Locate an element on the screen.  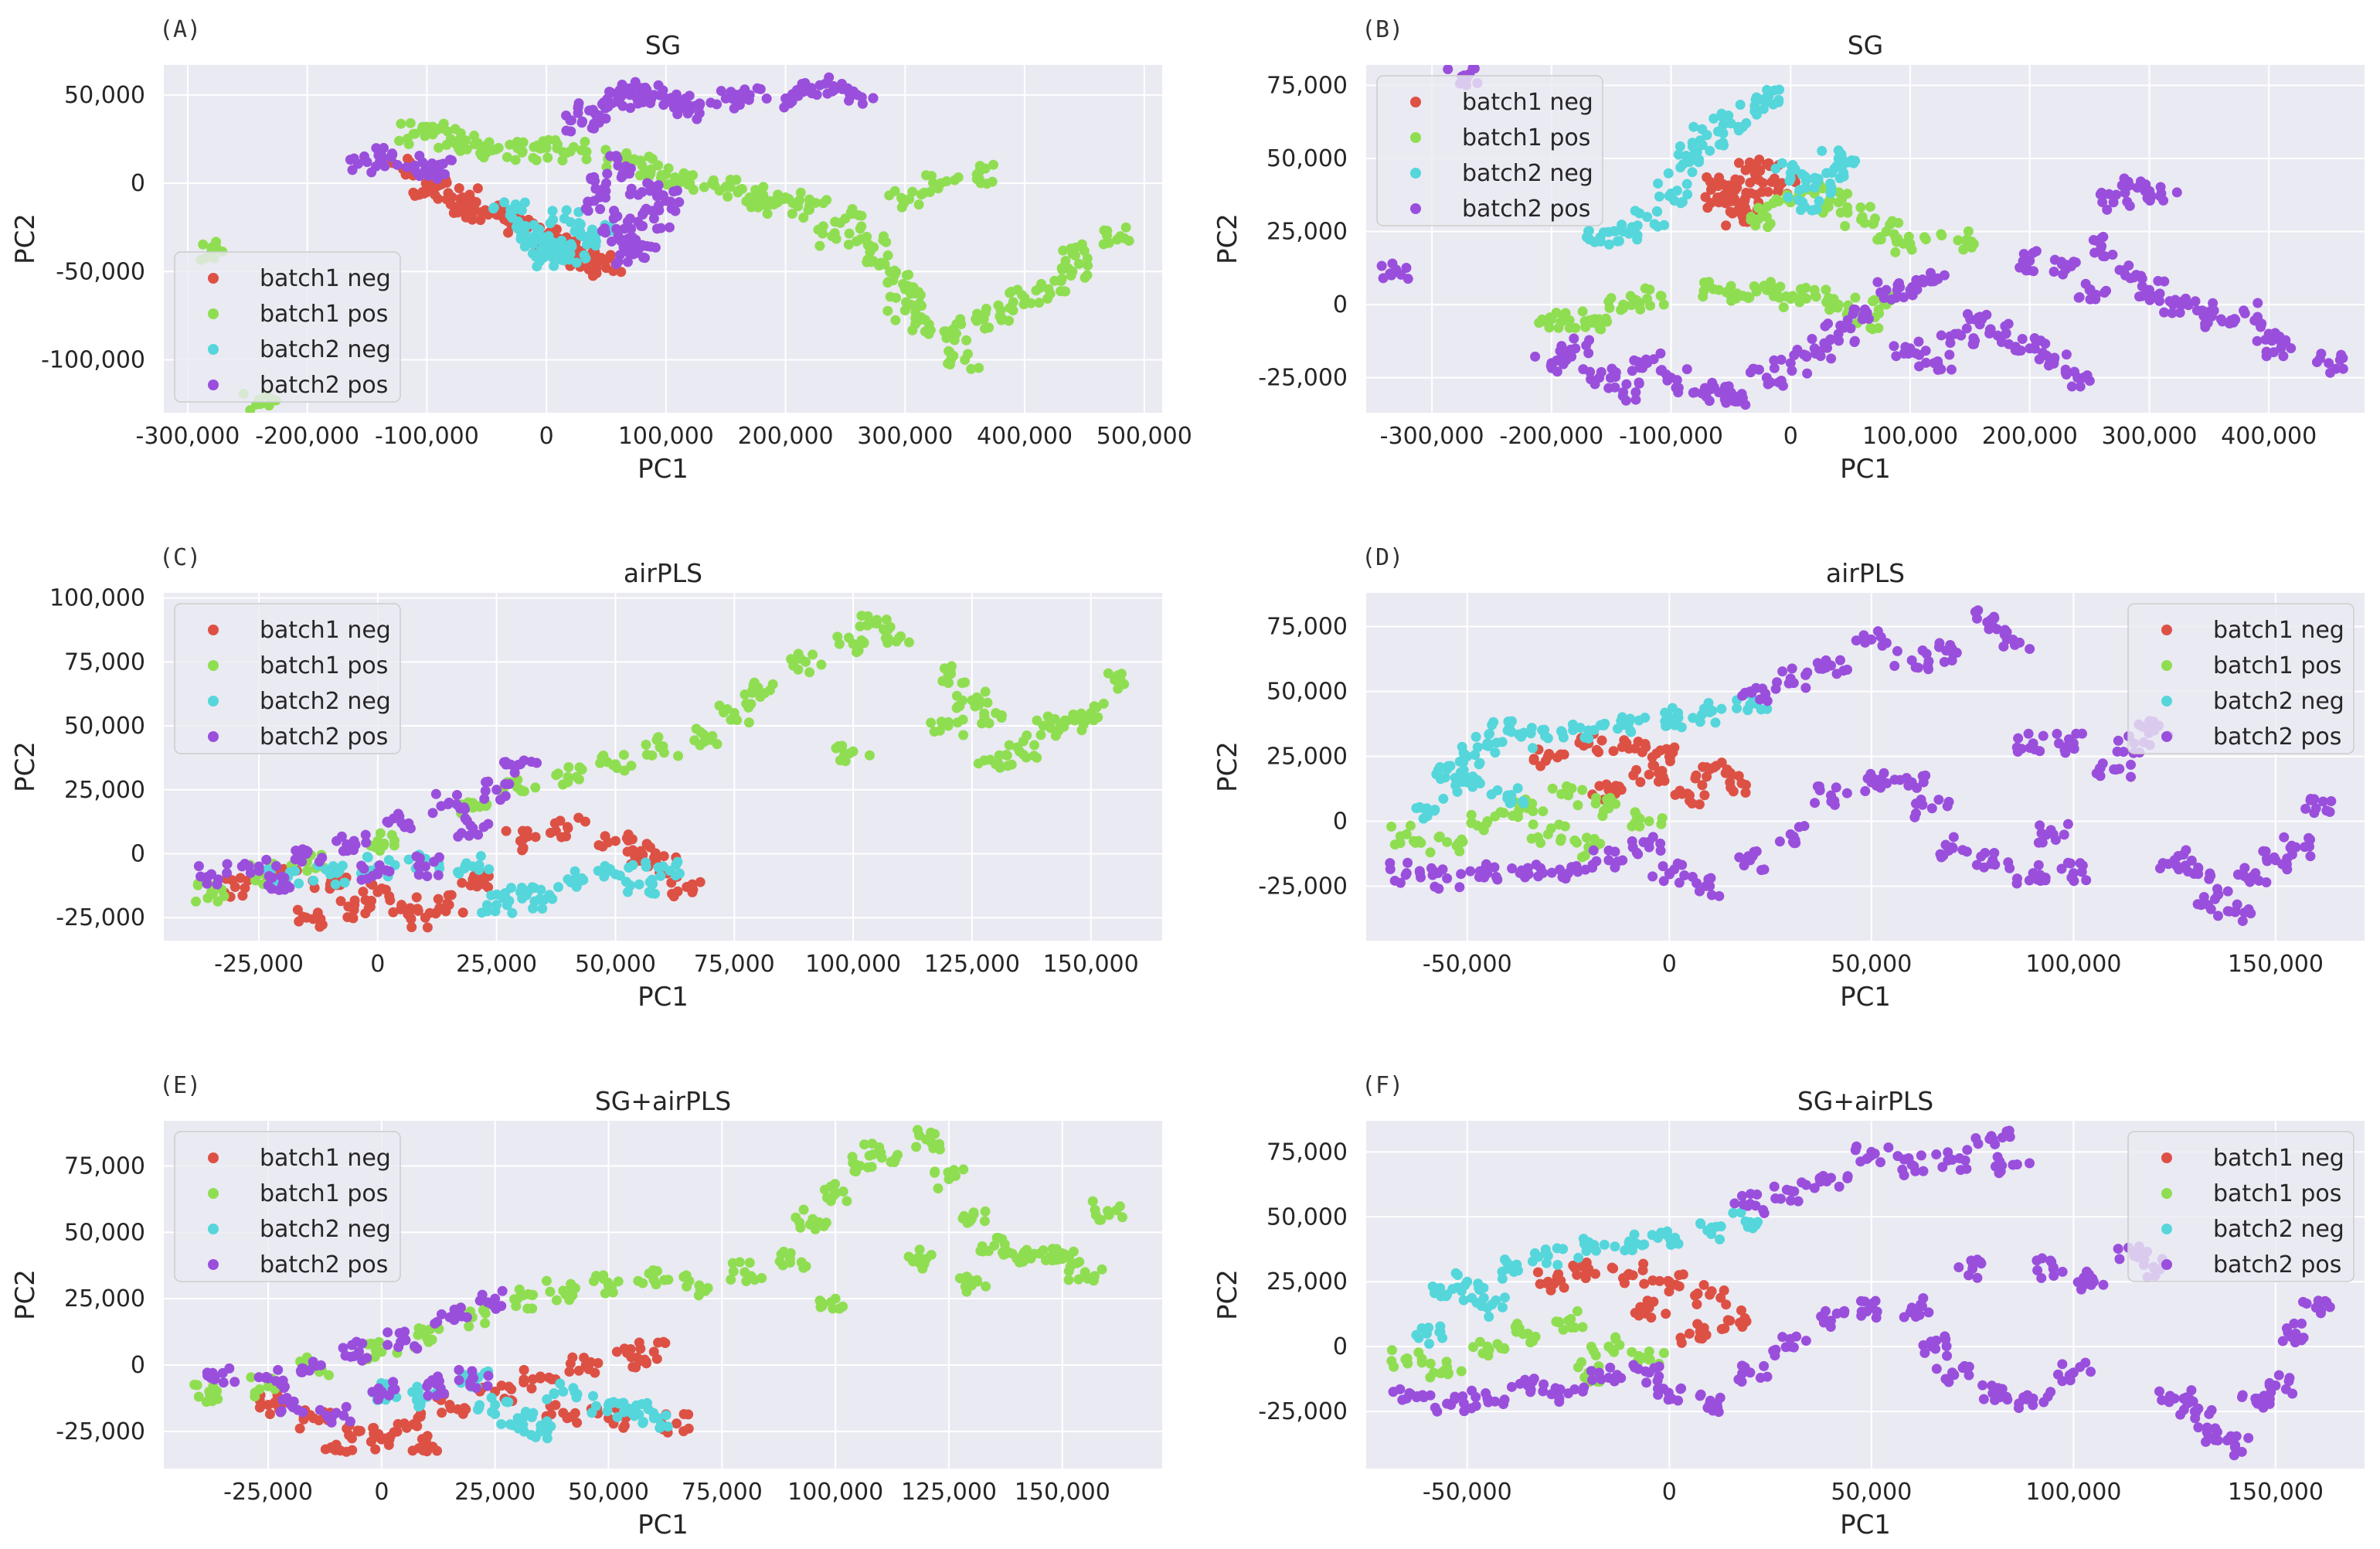
series-batch1-pos is located at coordinates (1527, 1346).